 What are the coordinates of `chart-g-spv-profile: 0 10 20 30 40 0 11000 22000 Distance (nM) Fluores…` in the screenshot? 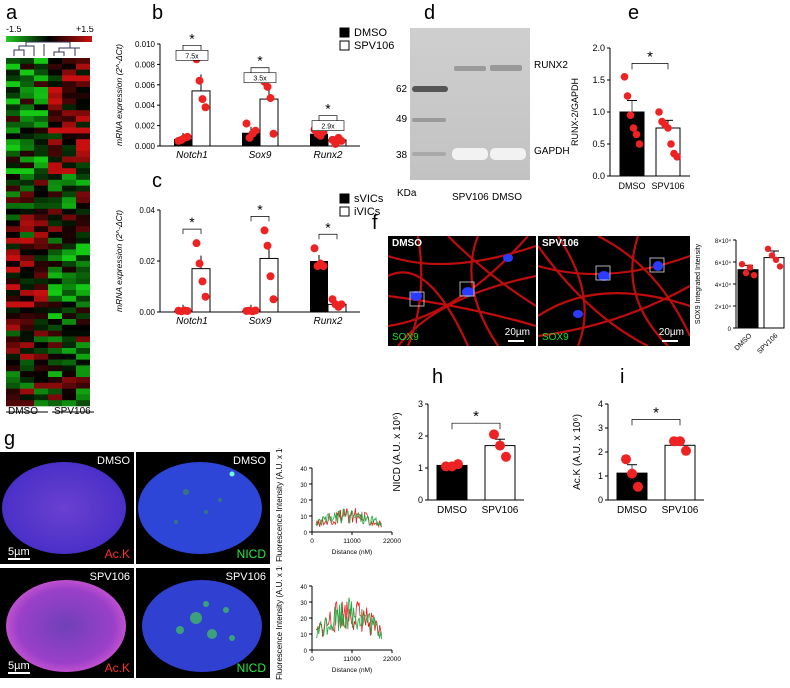 It's located at (338, 623).